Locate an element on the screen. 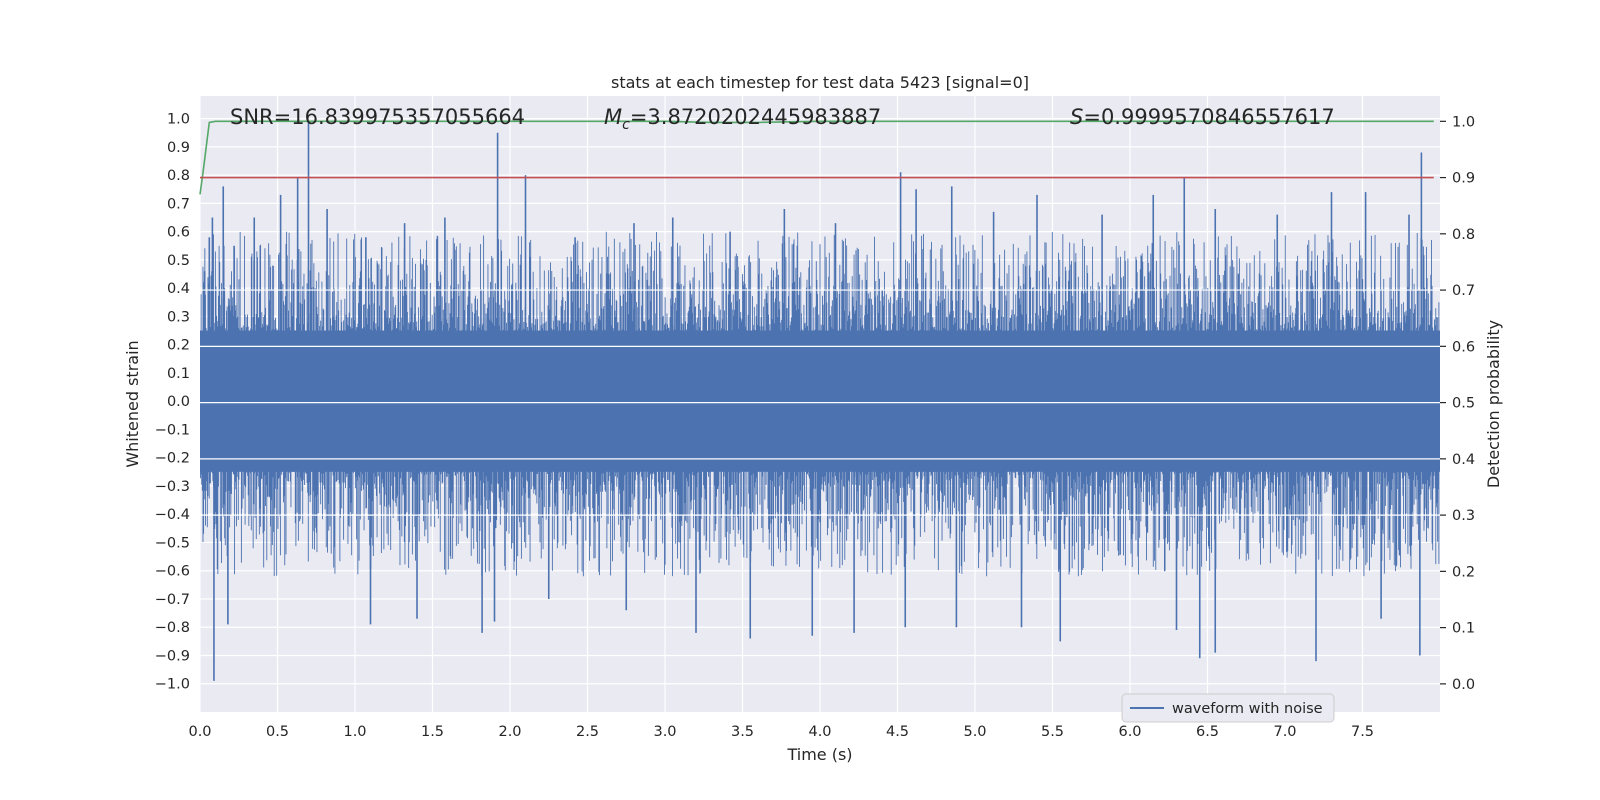 This screenshot has width=1600, height=800. left-y-tick-label: −0.6 is located at coordinates (172, 572).